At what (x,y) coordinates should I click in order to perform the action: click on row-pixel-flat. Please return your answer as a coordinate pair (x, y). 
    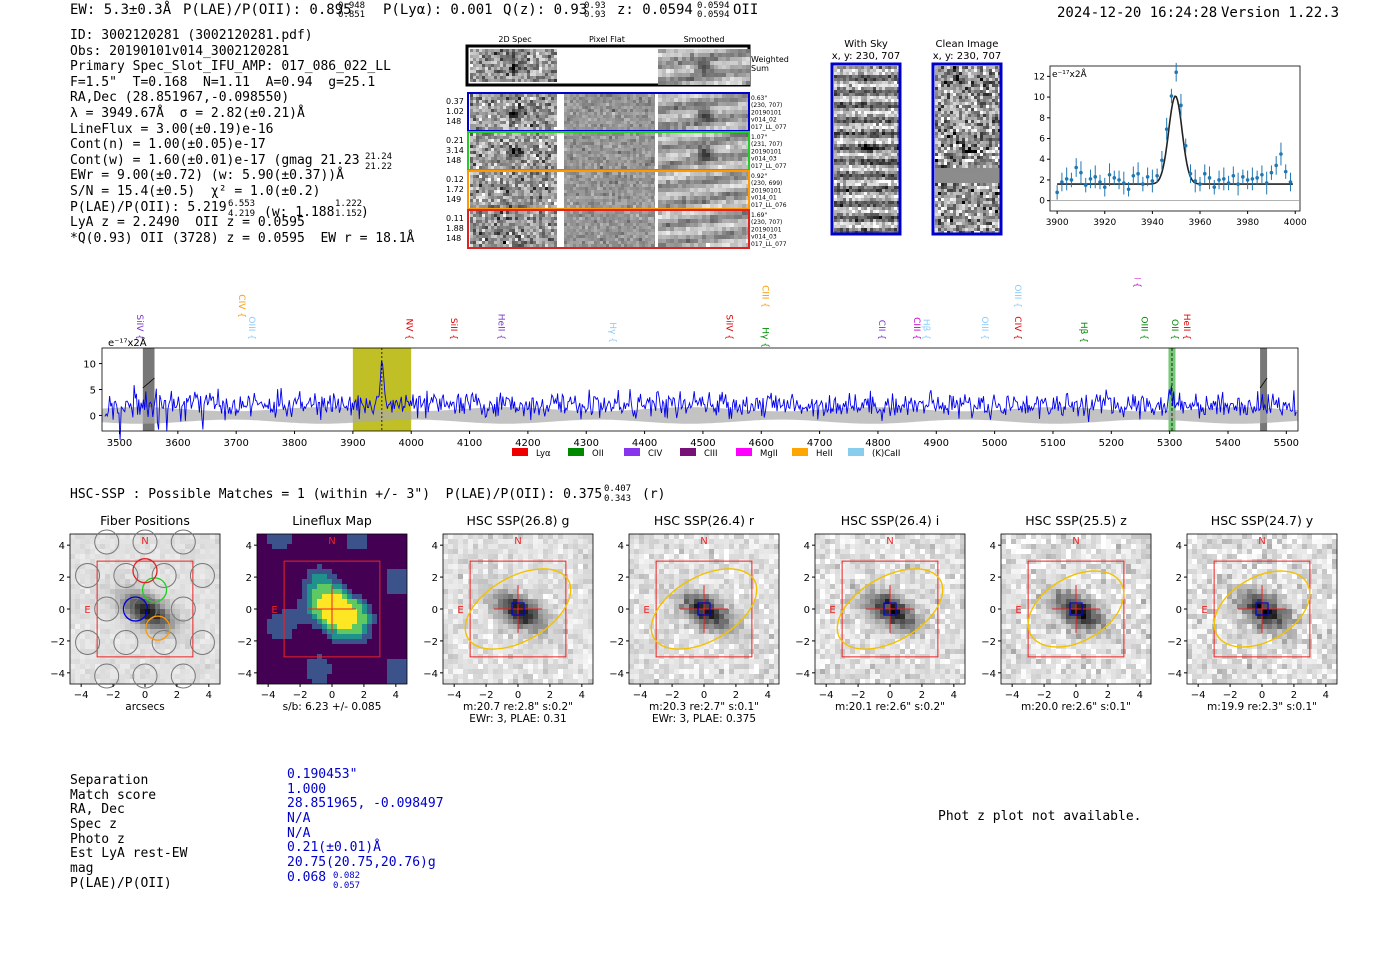
    Looking at the image, I should click on (610, 229).